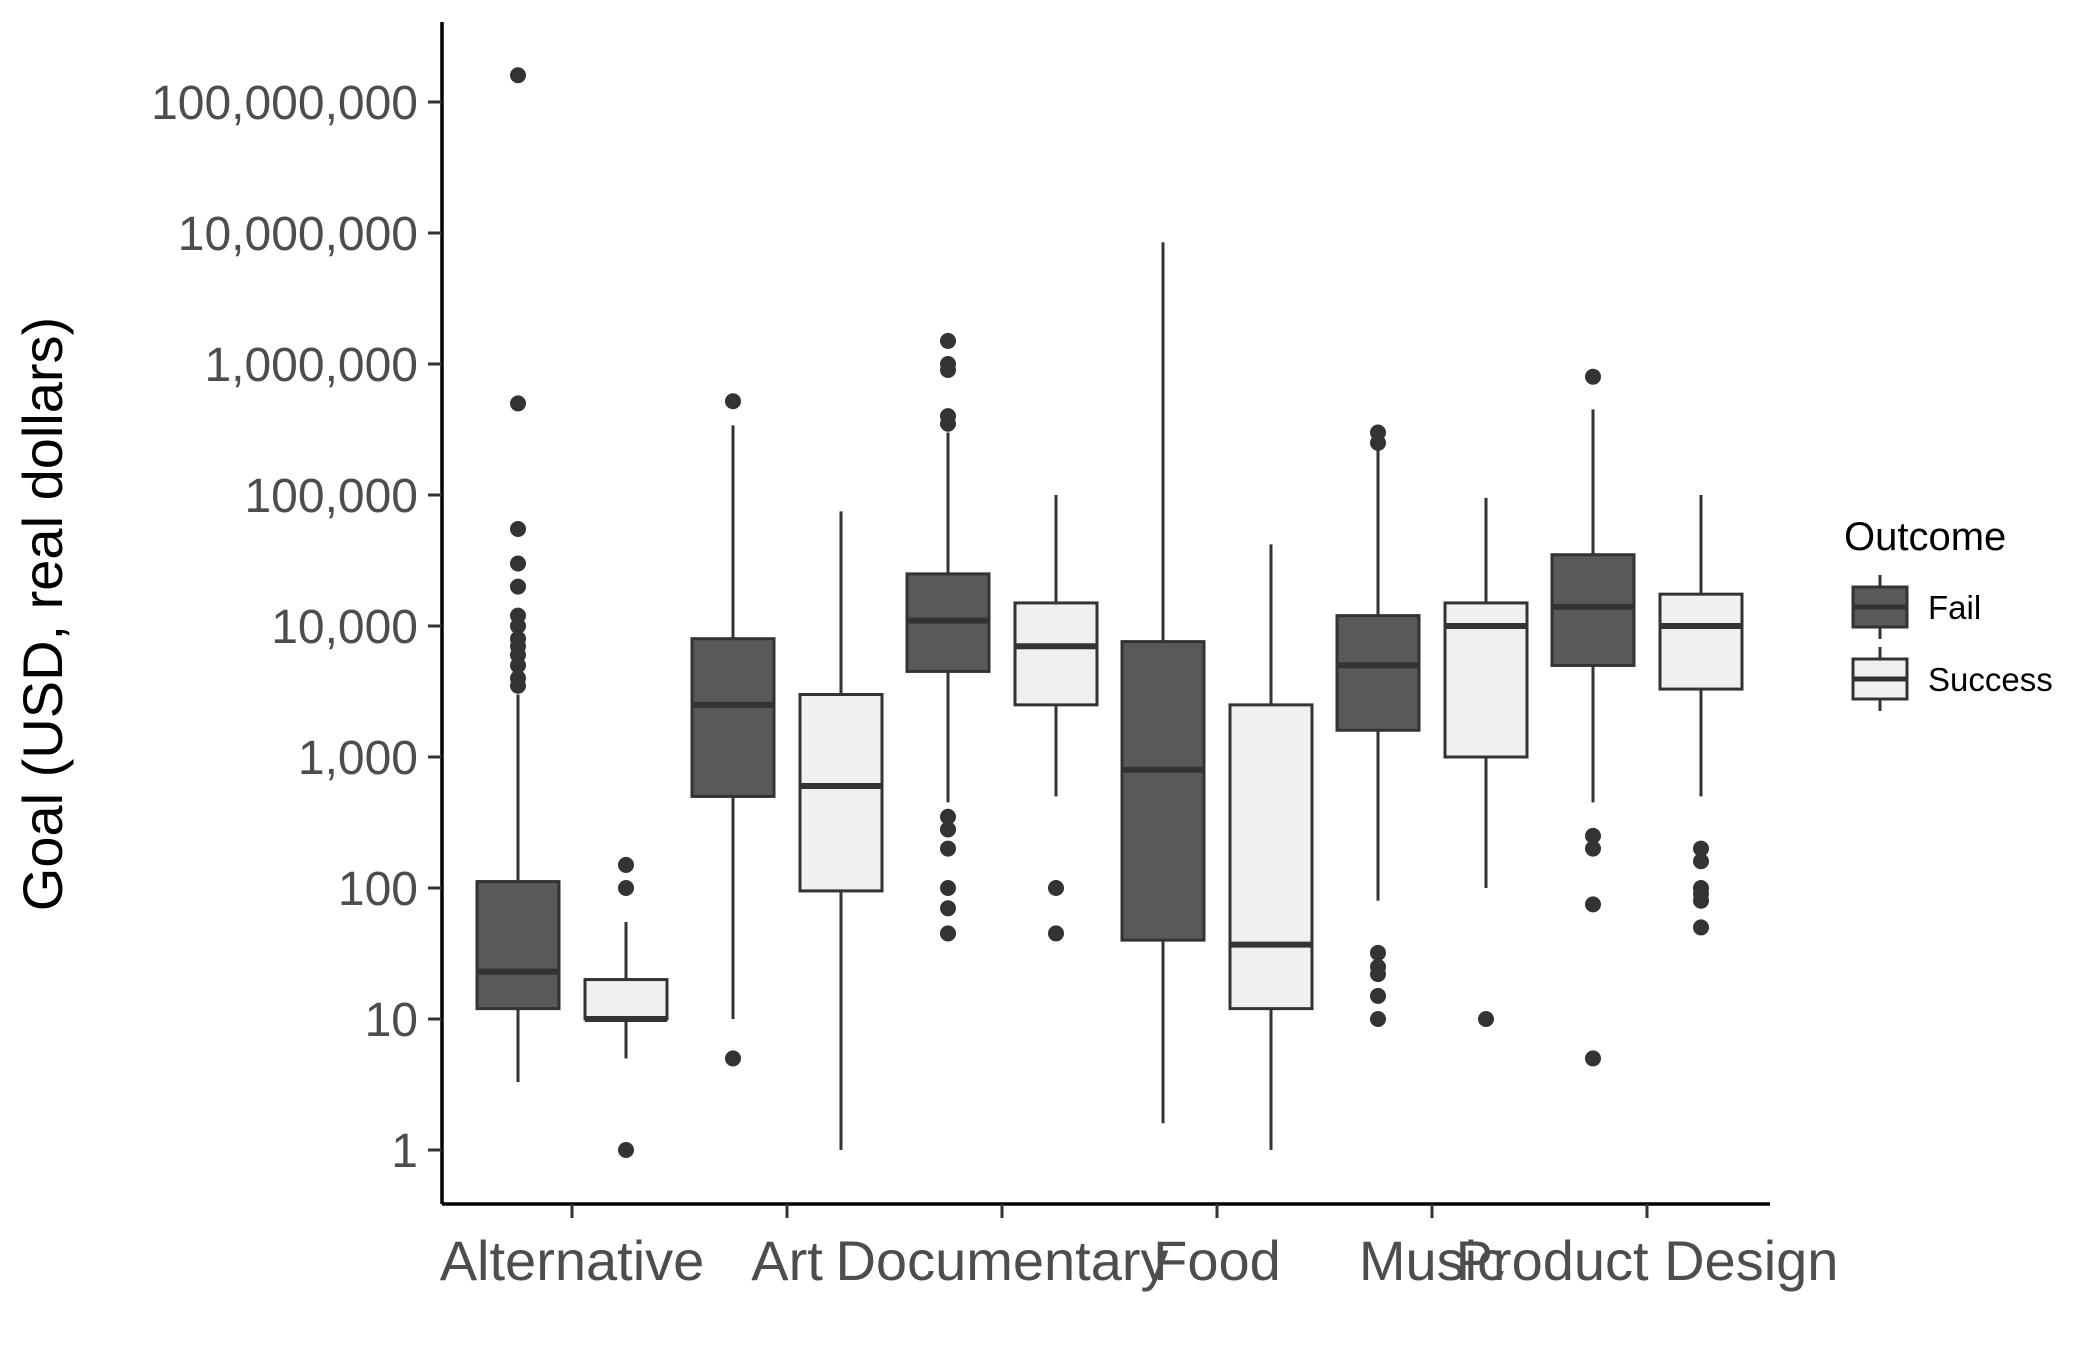 The image size is (2100, 1350). What do you see at coordinates (358, 758) in the screenshot?
I see `y-tick-label: 1,000` at bounding box center [358, 758].